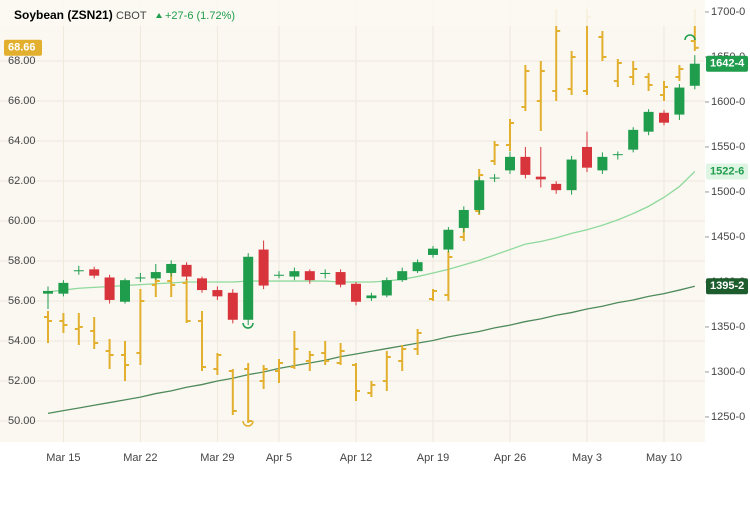 The height and width of the screenshot is (505, 750). What do you see at coordinates (22, 61) in the screenshot?
I see `y-tick-label: 68.00` at bounding box center [22, 61].